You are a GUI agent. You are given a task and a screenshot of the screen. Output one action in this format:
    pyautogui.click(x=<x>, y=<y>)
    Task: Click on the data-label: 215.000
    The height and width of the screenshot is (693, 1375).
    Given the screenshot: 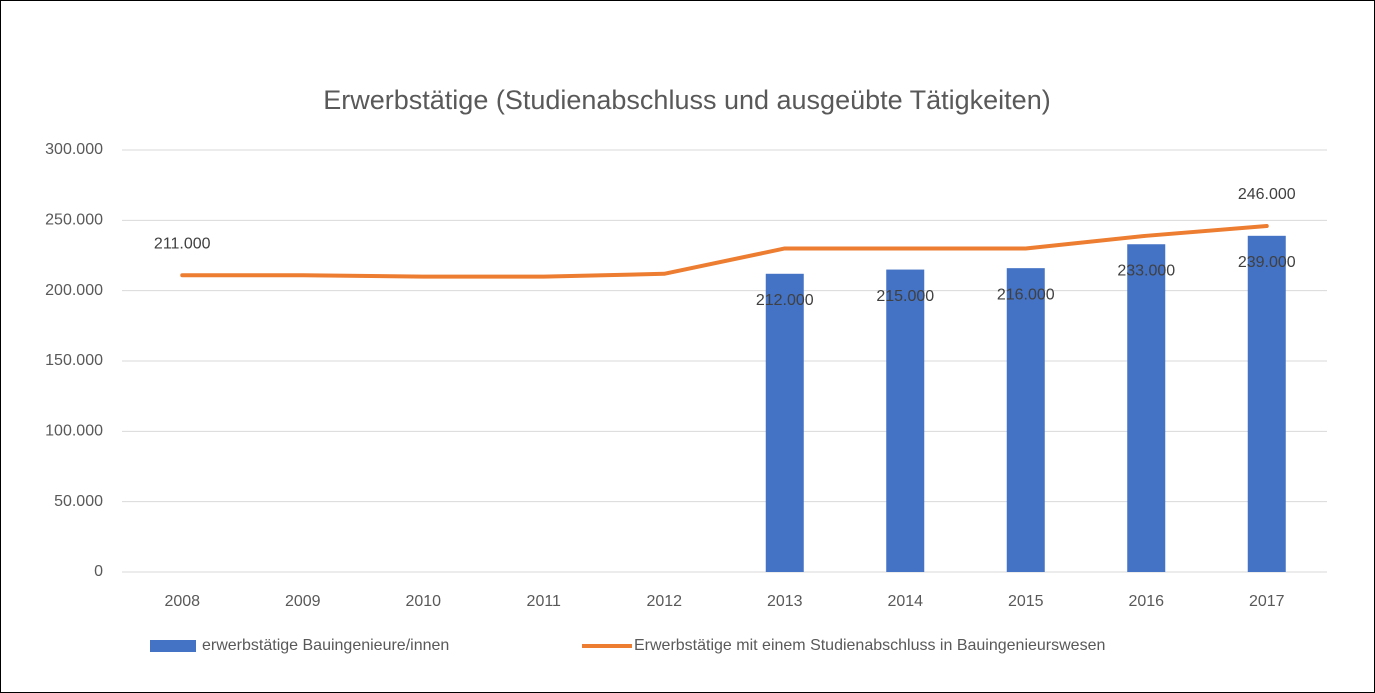 What is the action you would take?
    pyautogui.click(x=905, y=296)
    